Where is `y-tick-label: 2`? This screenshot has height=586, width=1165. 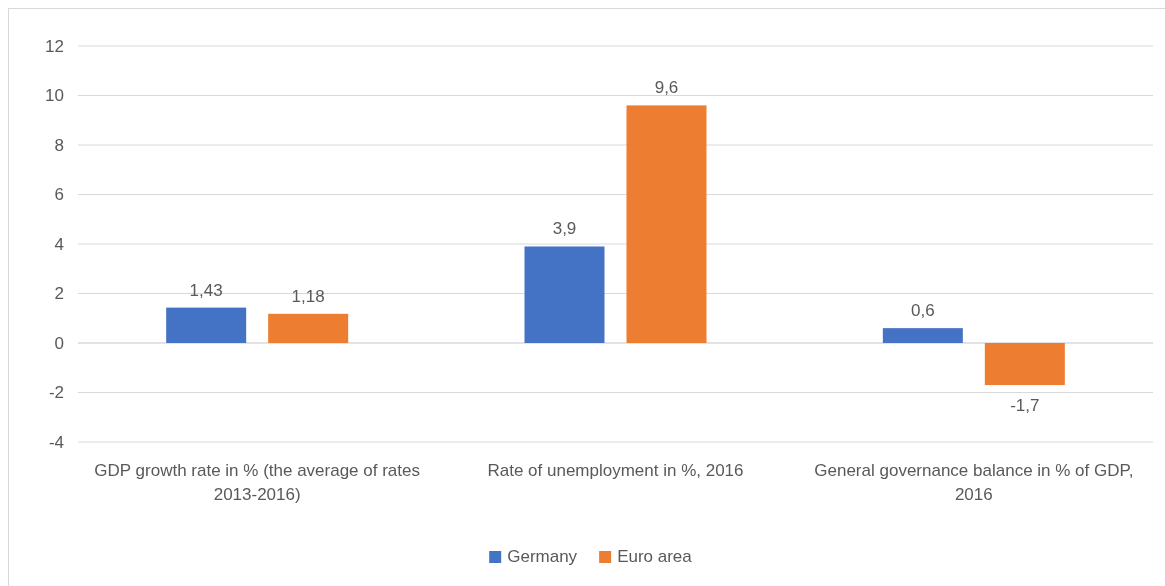 y-tick-label: 2 is located at coordinates (59, 294).